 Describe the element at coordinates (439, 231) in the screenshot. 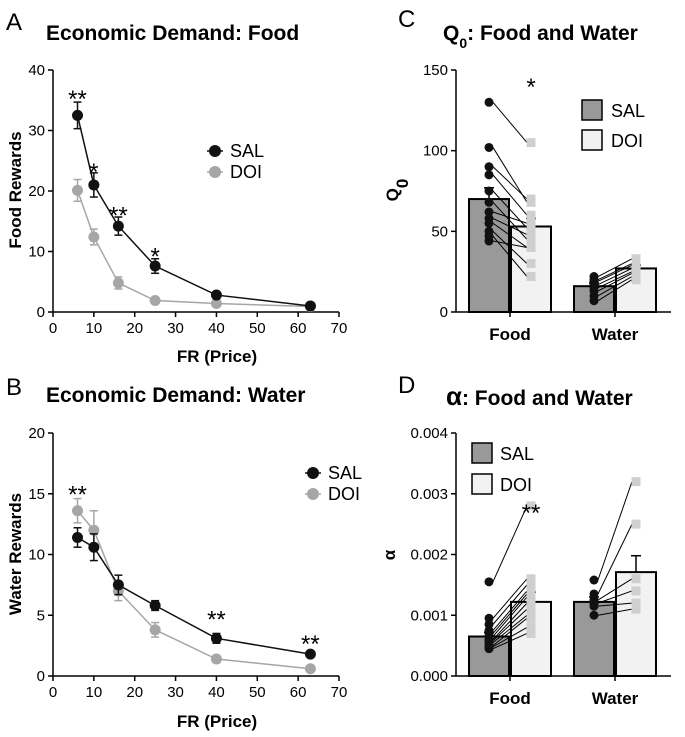

I see `y-tick-label: 50` at that location.